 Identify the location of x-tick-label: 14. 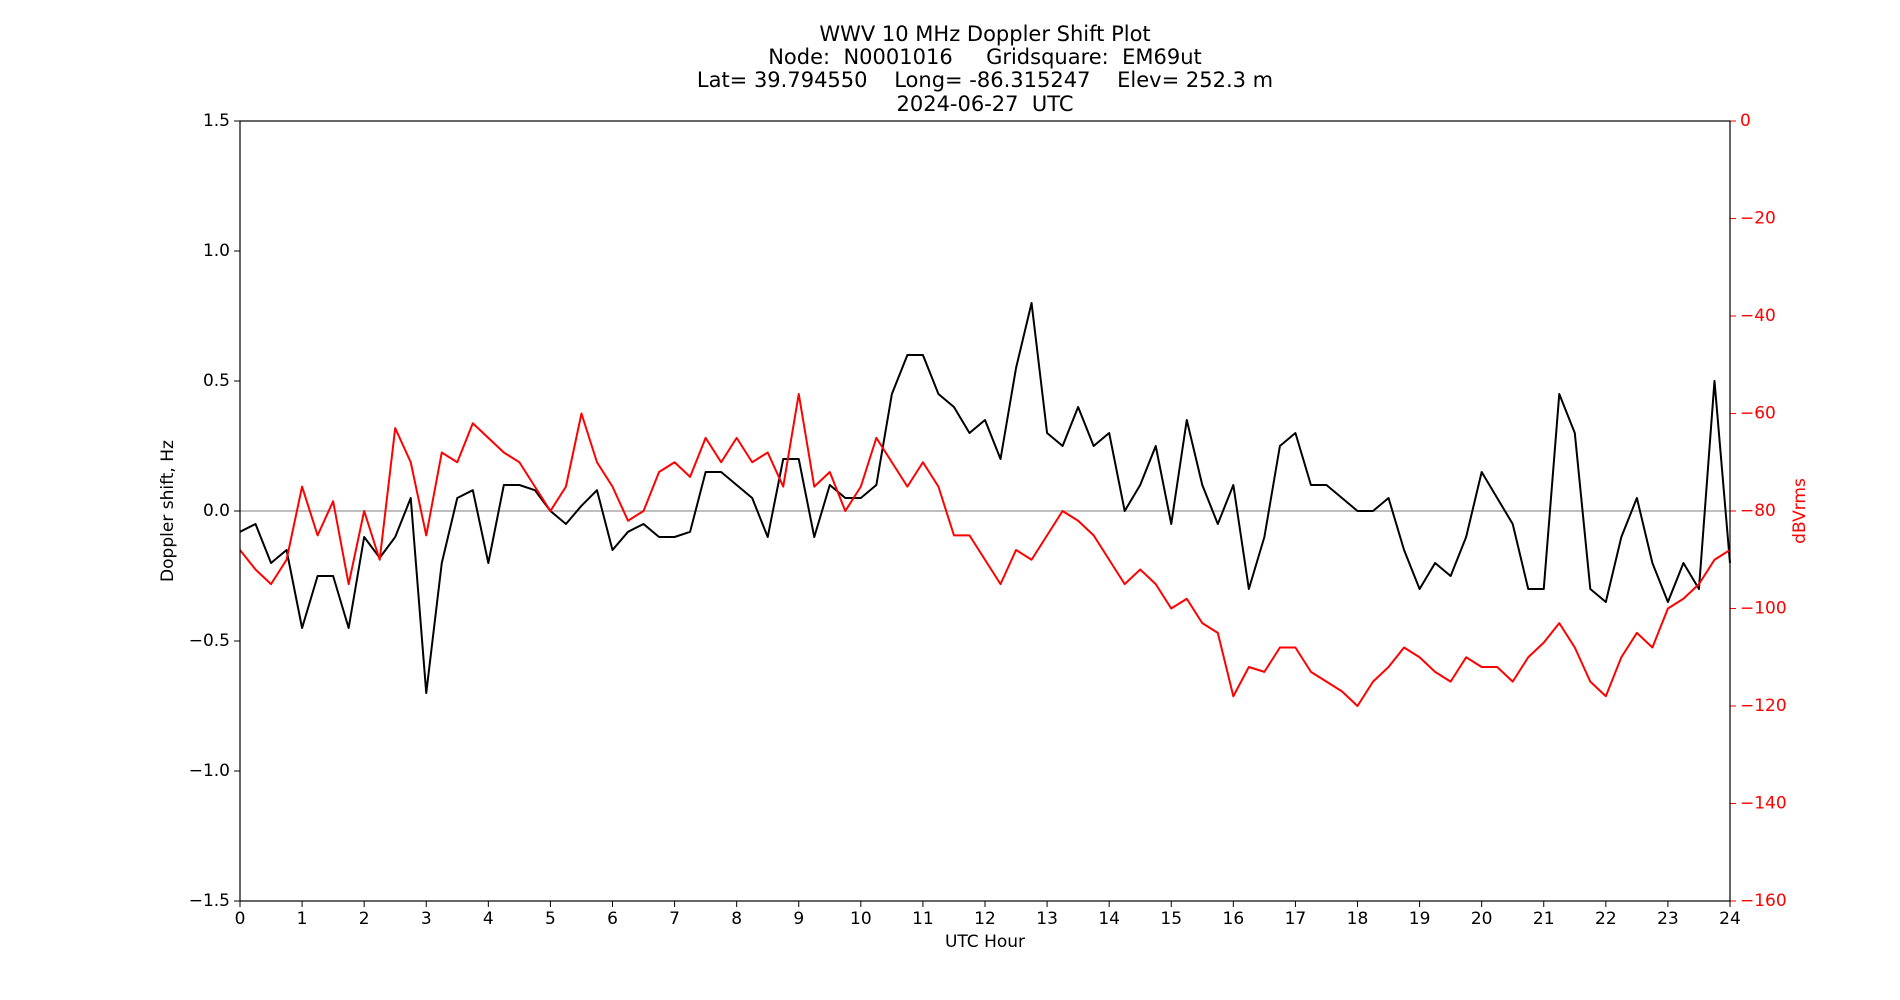
(1109, 919).